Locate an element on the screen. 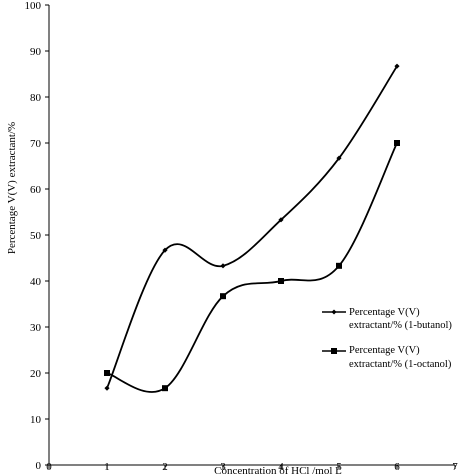 This screenshot has height=474, width=474. legend-entry-butanol: Percentage V(V) extractant/% (1-butanol) is located at coordinates (387, 319).